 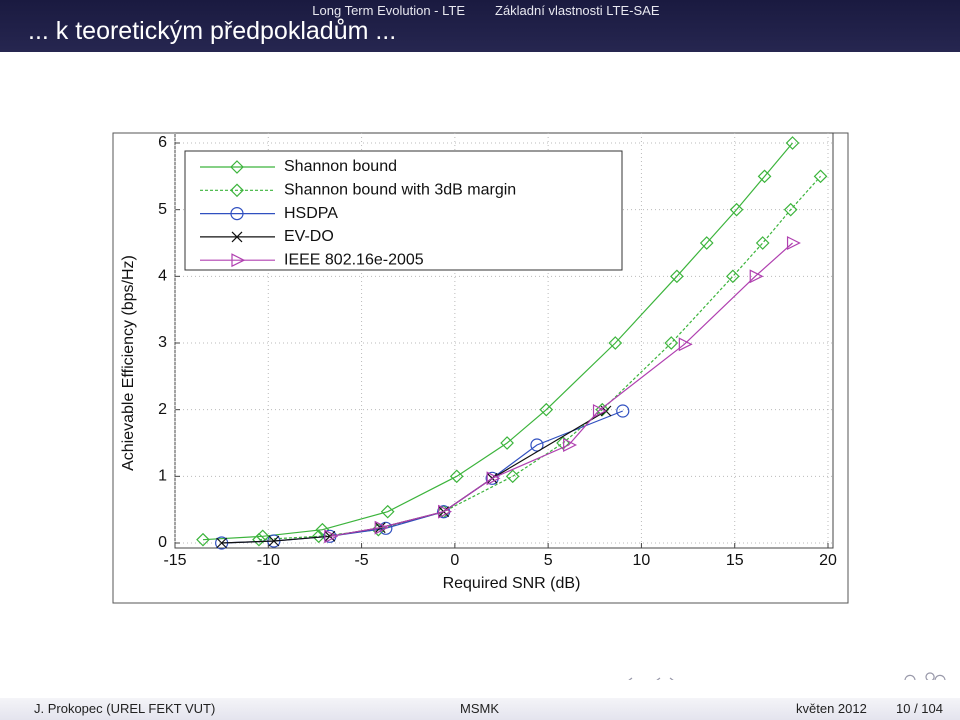 I want to click on y-tick-label: 5, so click(x=162, y=209).